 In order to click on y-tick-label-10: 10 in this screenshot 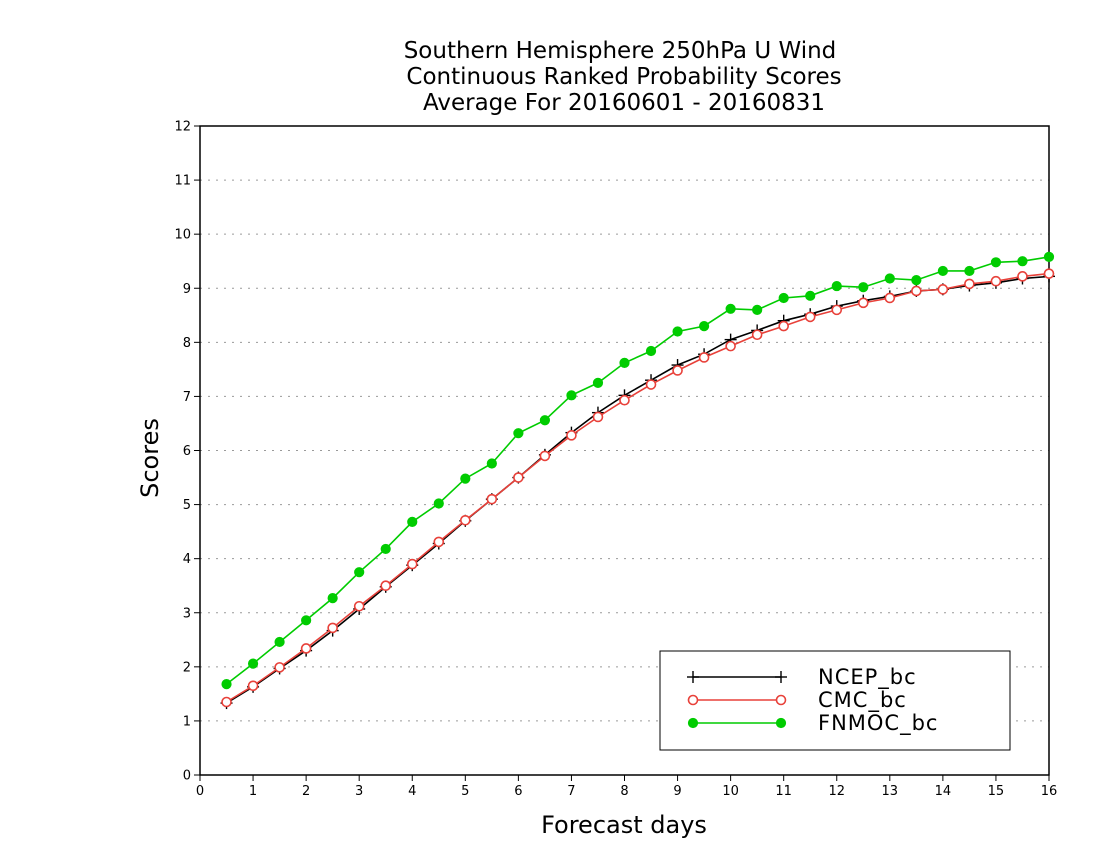, I will do `click(182, 235)`.